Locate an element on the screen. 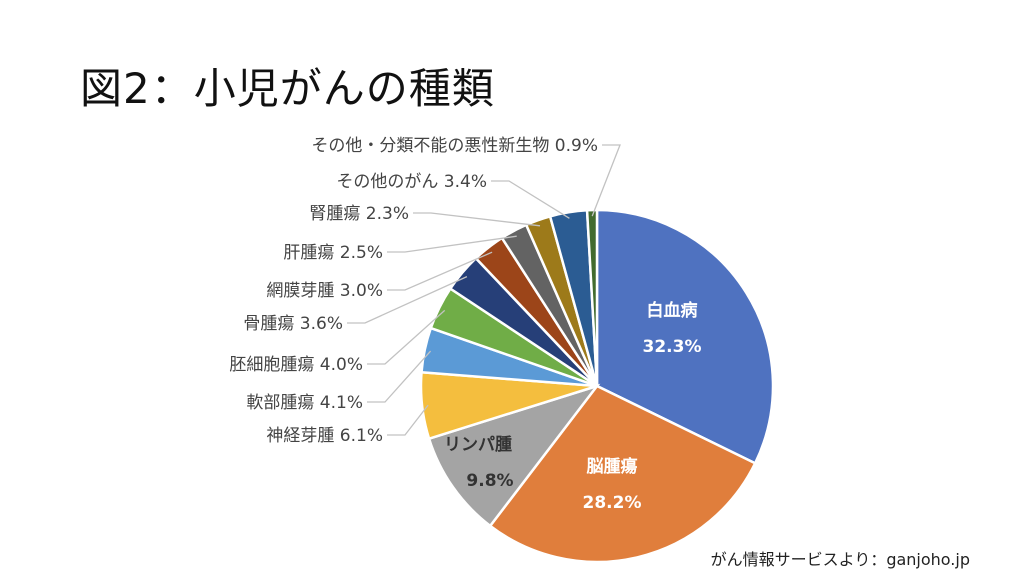 The image size is (1024, 576). slice-name-label: 白血病 is located at coordinates (672, 310).